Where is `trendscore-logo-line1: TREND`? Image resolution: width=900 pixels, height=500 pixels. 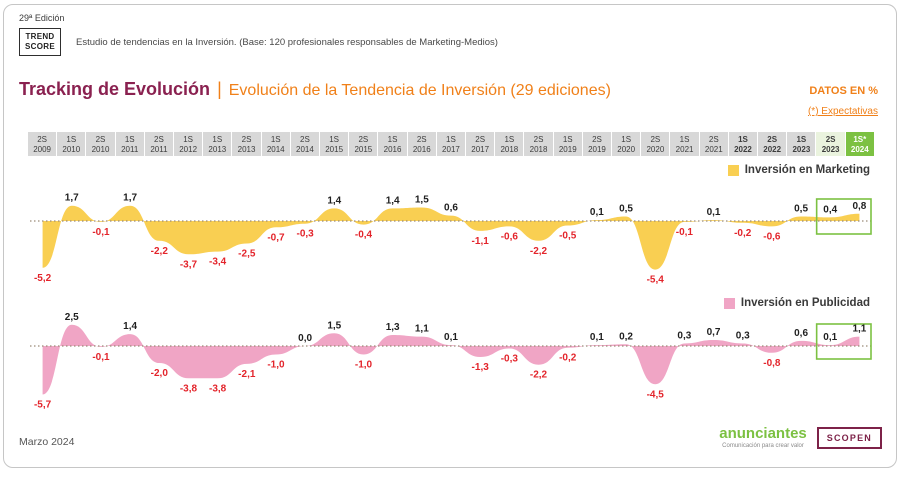
trendscore-logo-line1: TREND is located at coordinates (40, 36).